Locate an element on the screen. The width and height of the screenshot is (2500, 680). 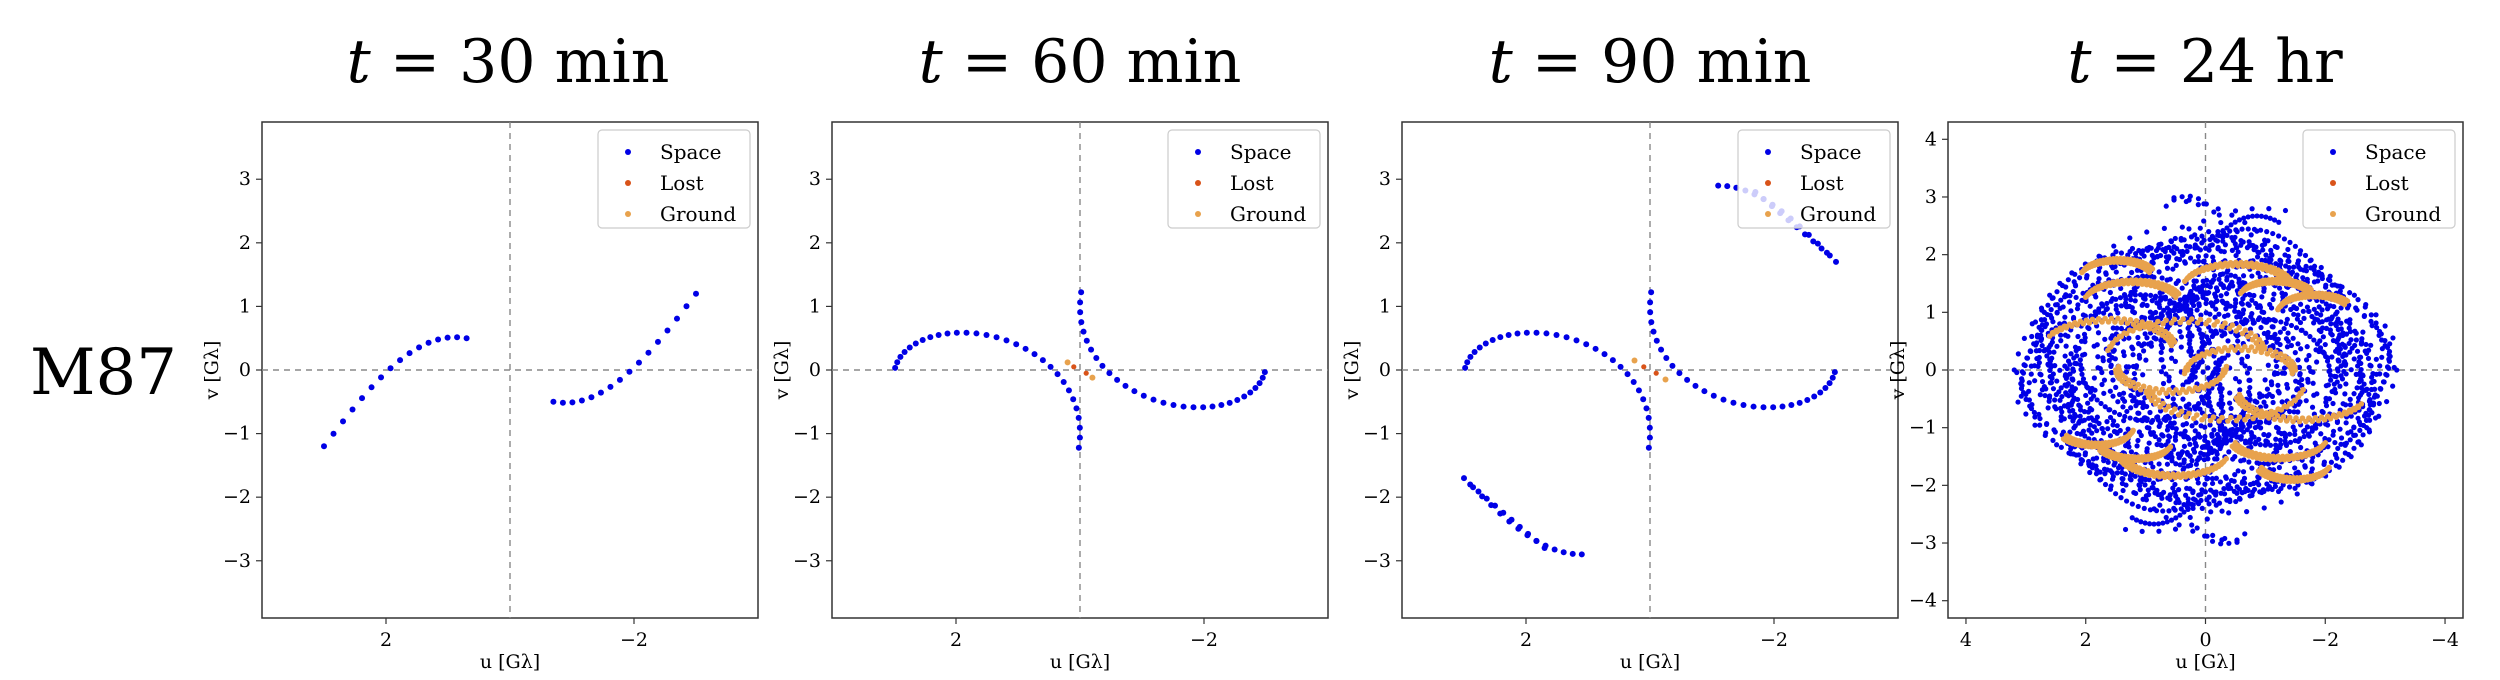
panel-title-variable: t is located at coordinates (2079, 62).